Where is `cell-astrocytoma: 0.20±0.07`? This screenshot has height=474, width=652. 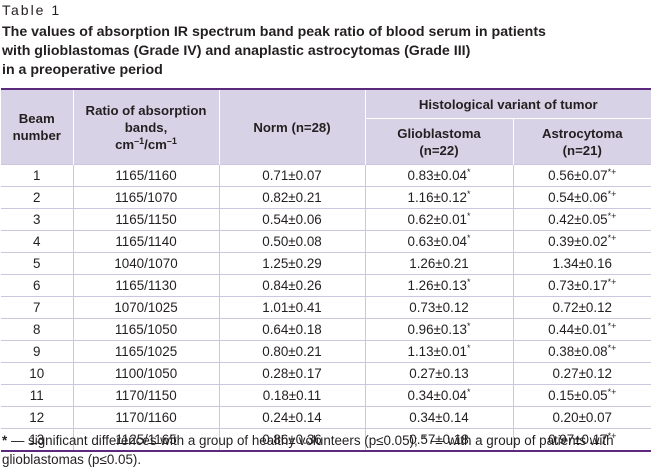
cell-astrocytoma: 0.20±0.07 is located at coordinates (582, 417).